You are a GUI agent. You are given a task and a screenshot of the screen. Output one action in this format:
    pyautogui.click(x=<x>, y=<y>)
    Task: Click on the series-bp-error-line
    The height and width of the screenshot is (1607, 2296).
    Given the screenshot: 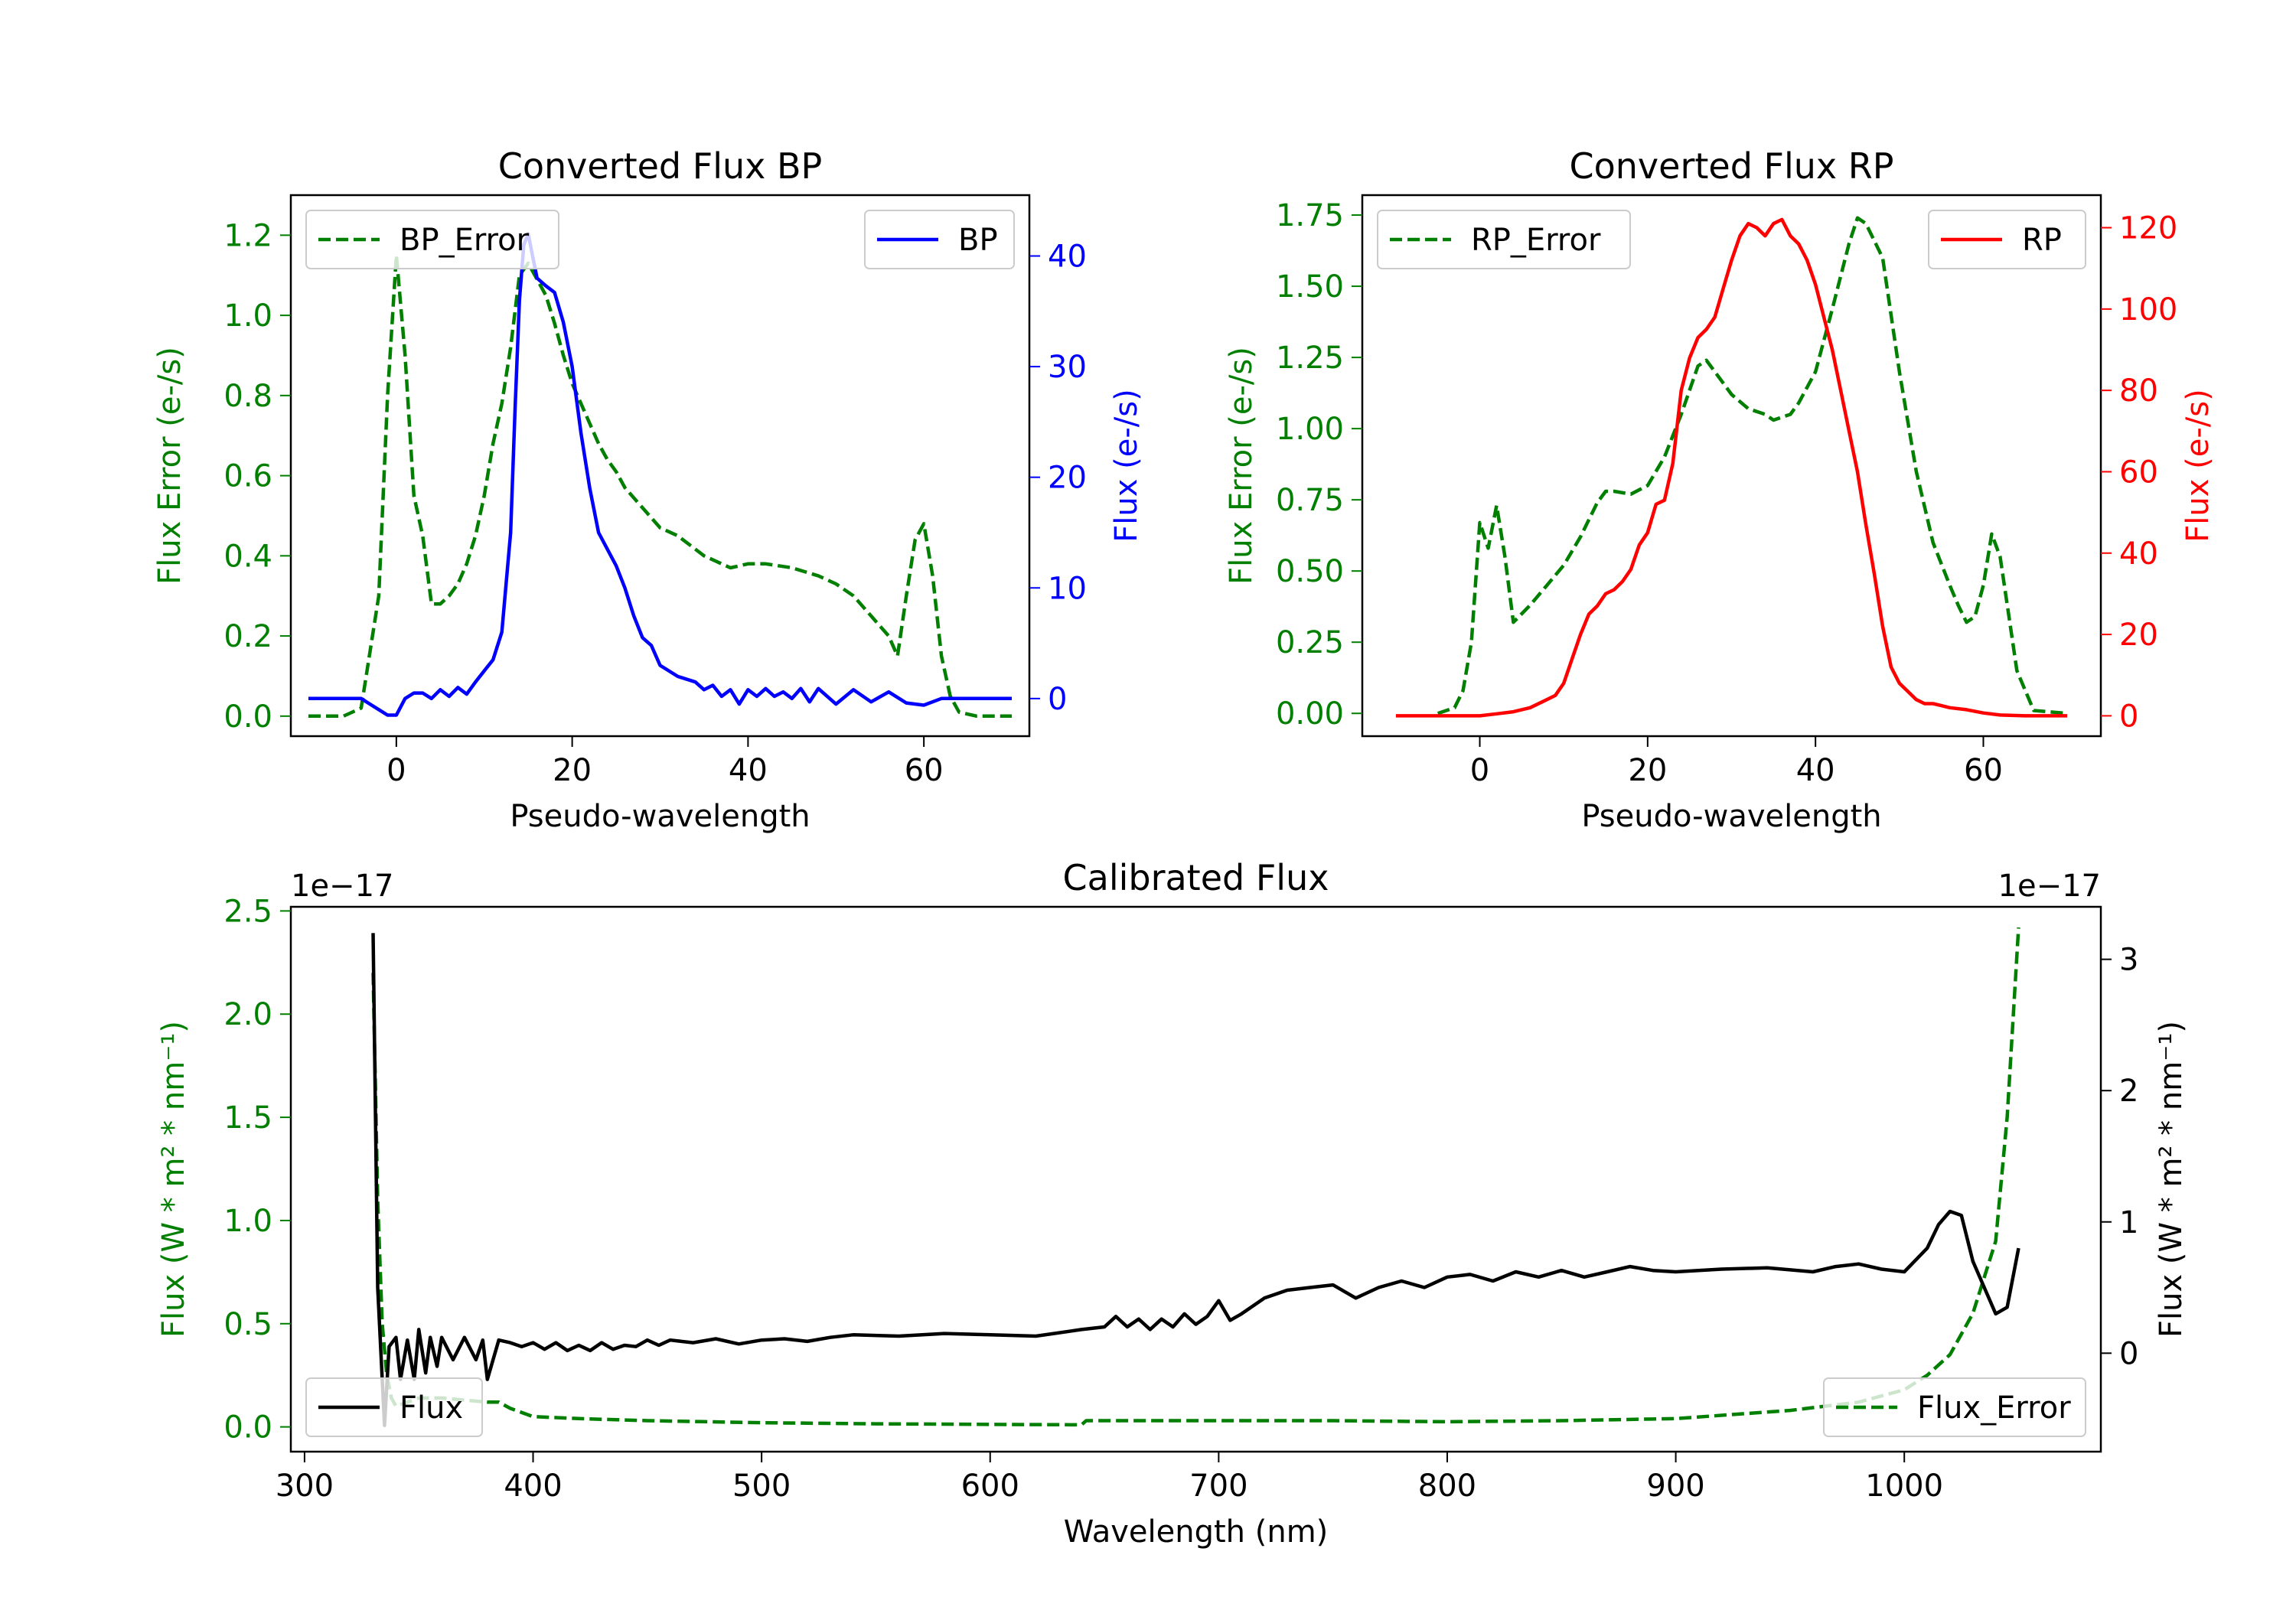 What is the action you would take?
    pyautogui.click(x=660, y=486)
    